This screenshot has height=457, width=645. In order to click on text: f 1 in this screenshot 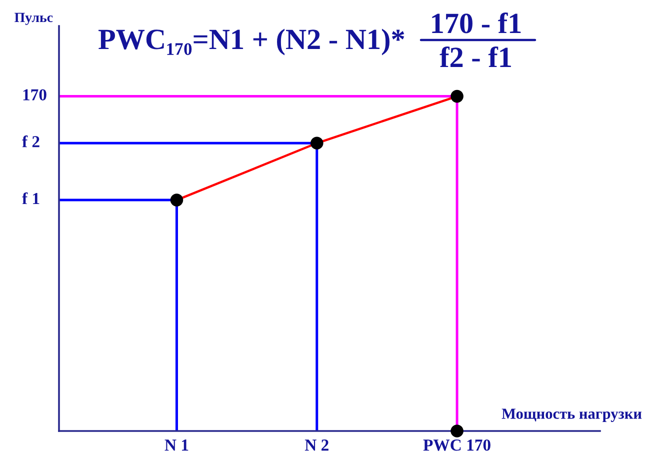, I will do `click(31, 198)`.